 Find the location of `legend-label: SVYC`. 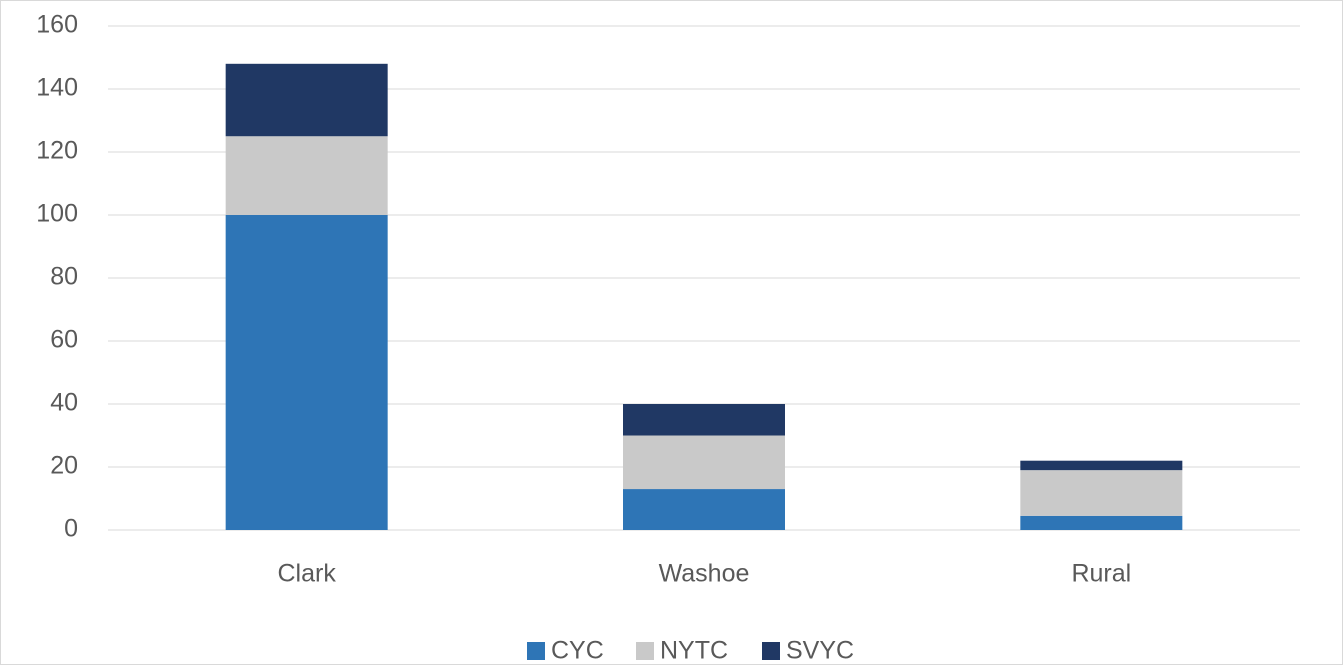

legend-label: SVYC is located at coordinates (820, 651).